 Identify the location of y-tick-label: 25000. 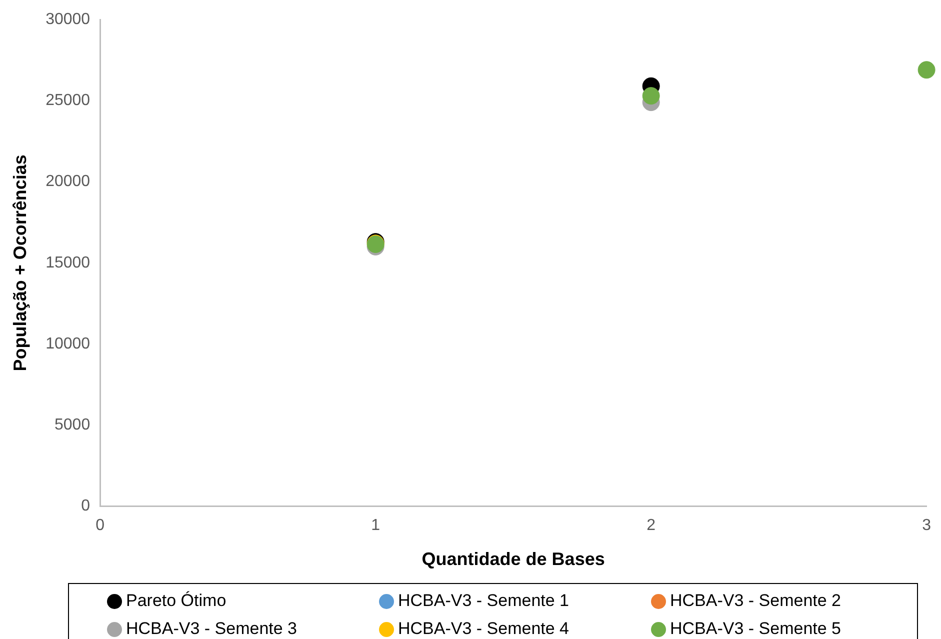
(68, 101).